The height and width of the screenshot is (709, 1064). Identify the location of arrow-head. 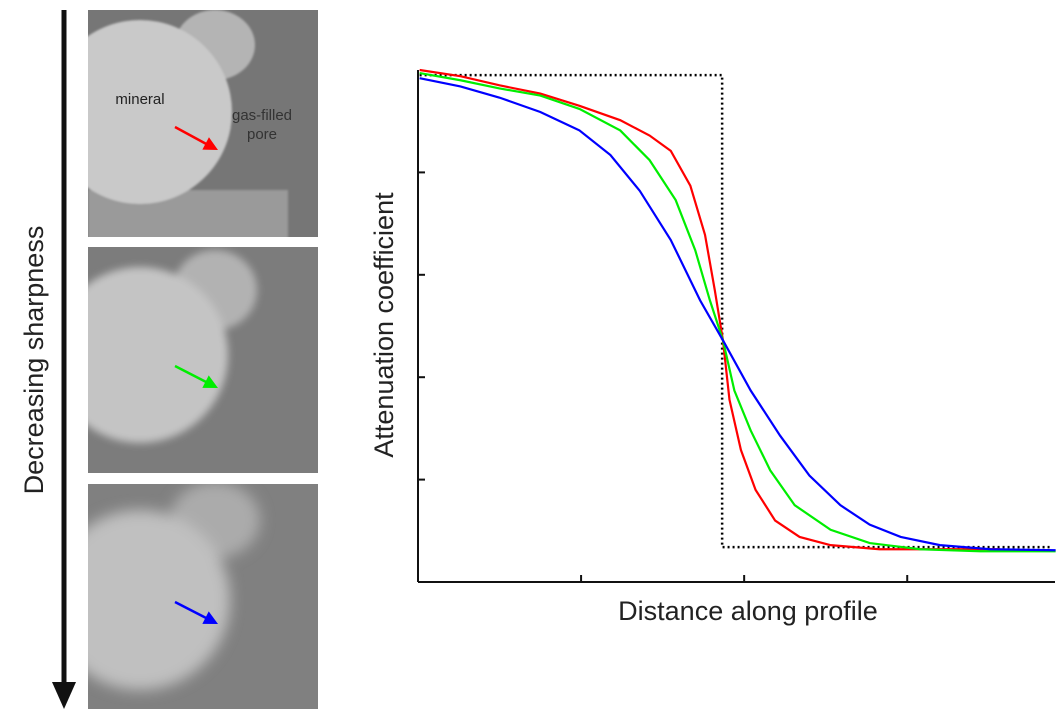
(64, 695).